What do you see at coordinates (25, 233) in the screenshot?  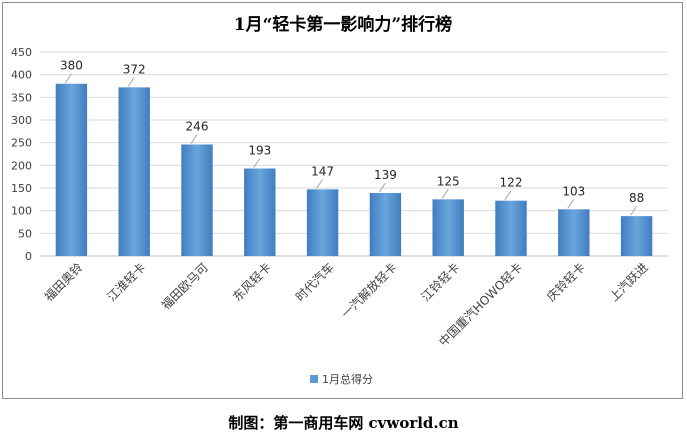 I see `y-tick-label: 50` at bounding box center [25, 233].